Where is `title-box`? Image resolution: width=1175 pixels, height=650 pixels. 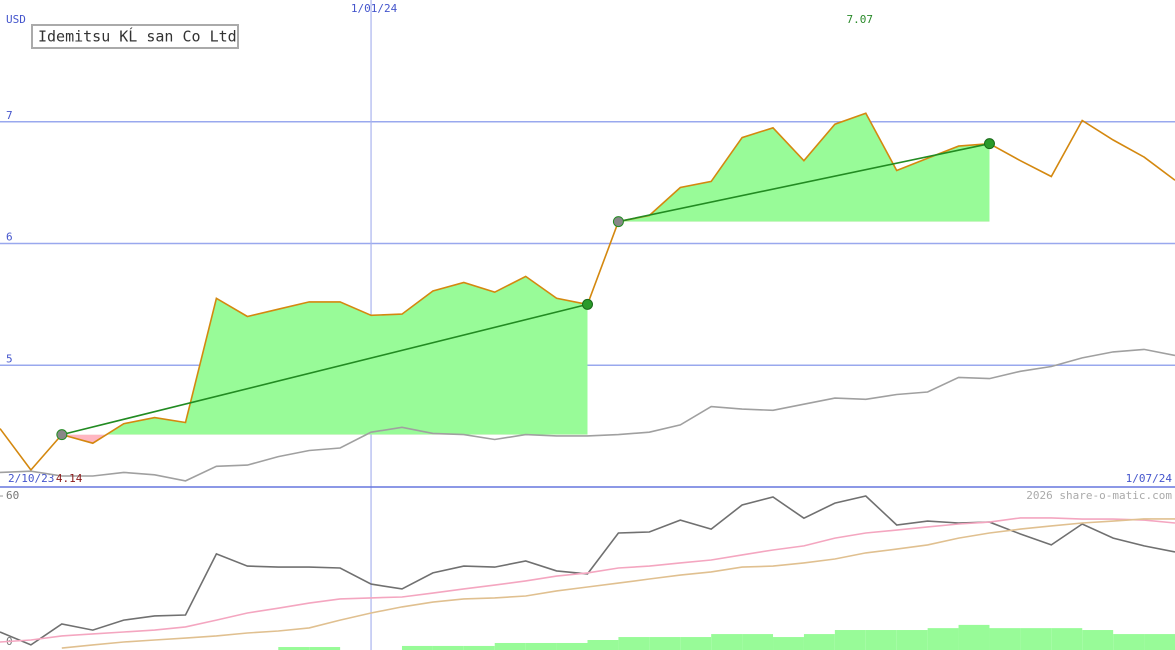
title-box is located at coordinates (135, 36).